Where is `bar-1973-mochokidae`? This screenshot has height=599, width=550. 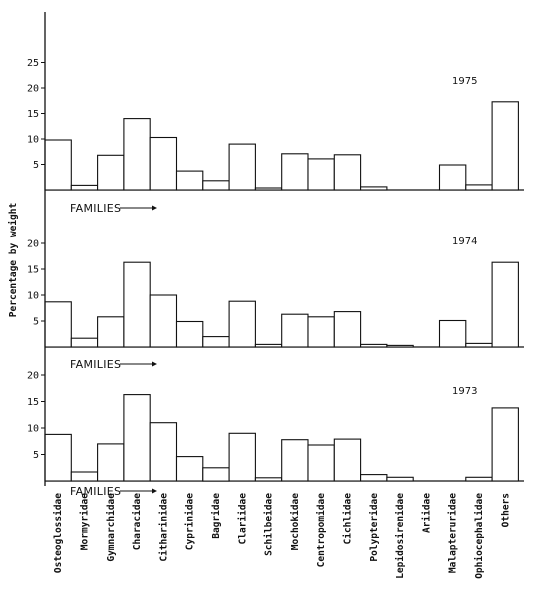 bar-1973-mochokidae is located at coordinates (295, 460).